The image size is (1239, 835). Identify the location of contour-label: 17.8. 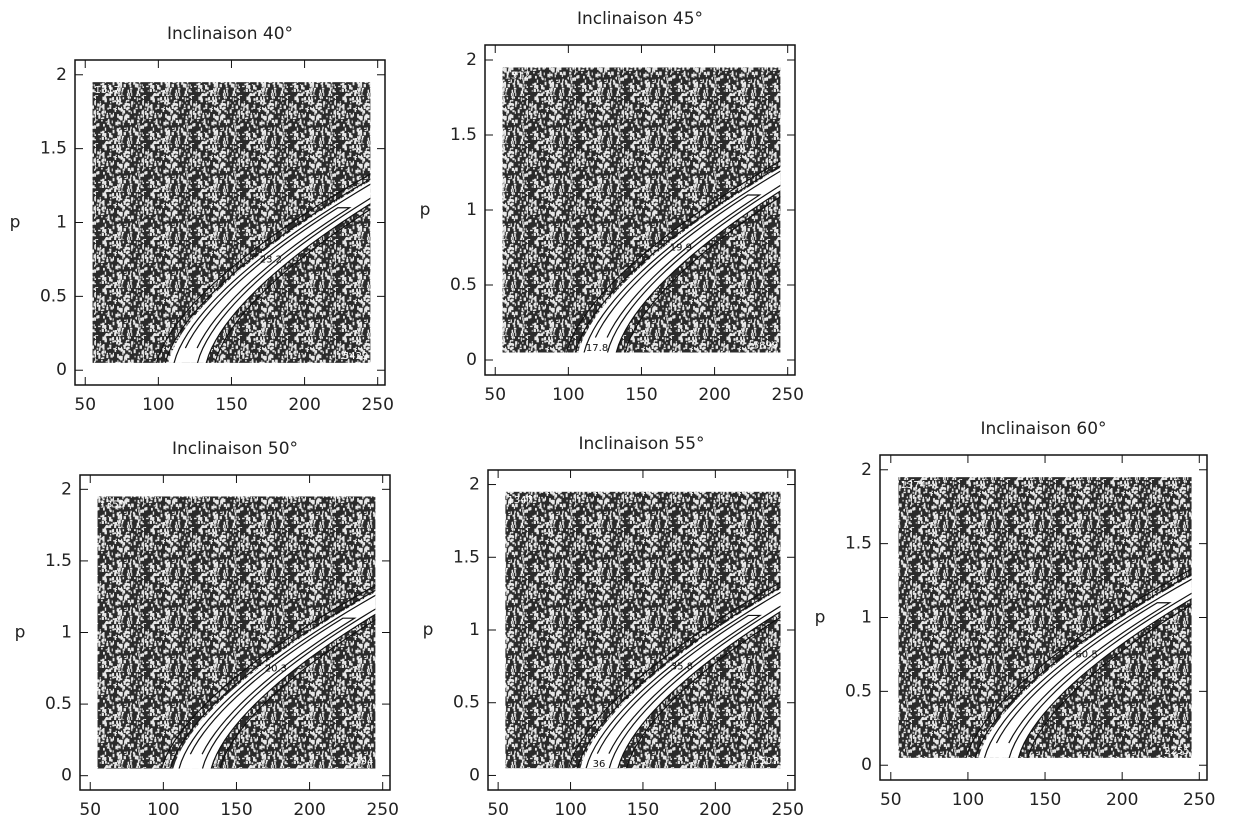
(597, 348).